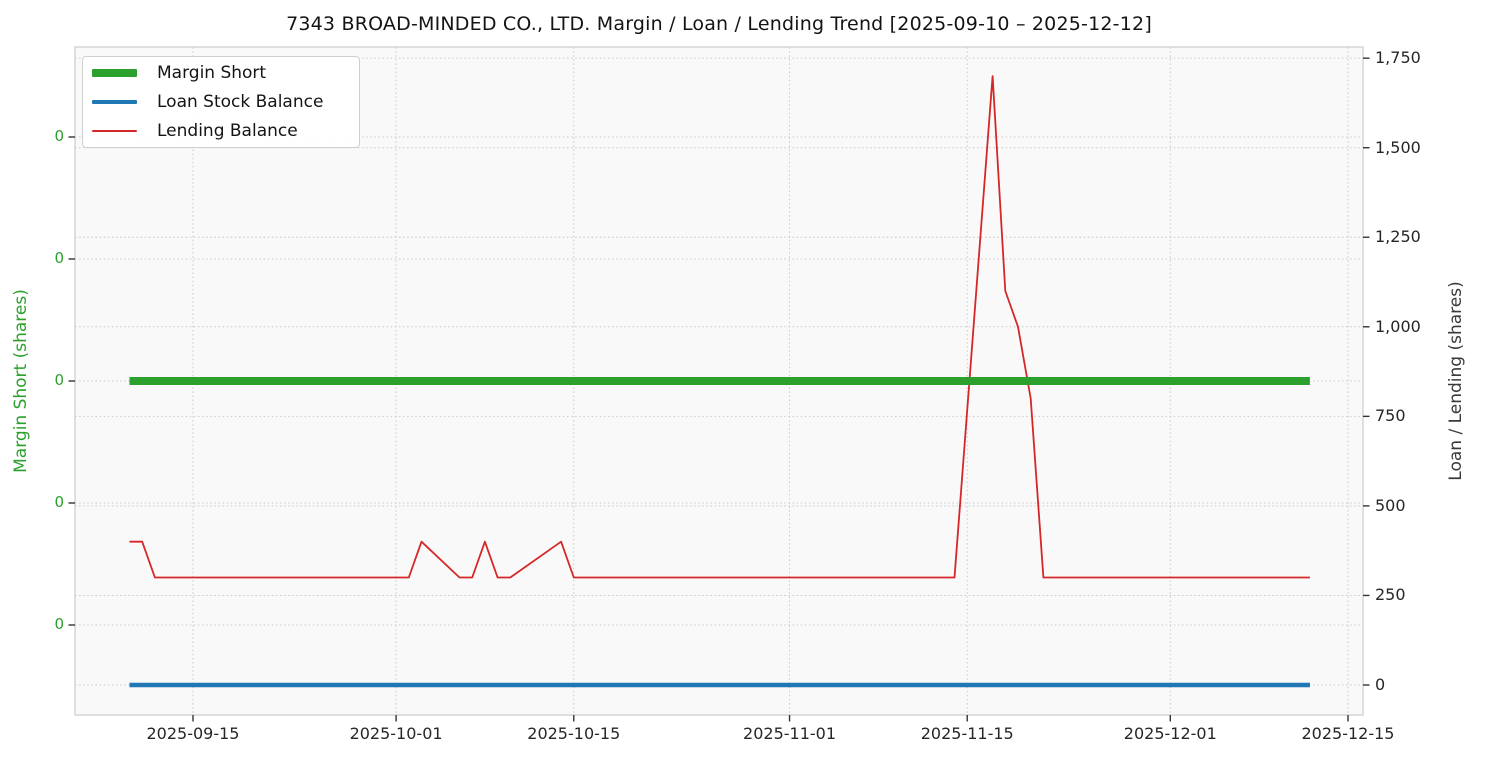  I want to click on x-axis-tick-label: 2025-12-15, so click(1348, 733).